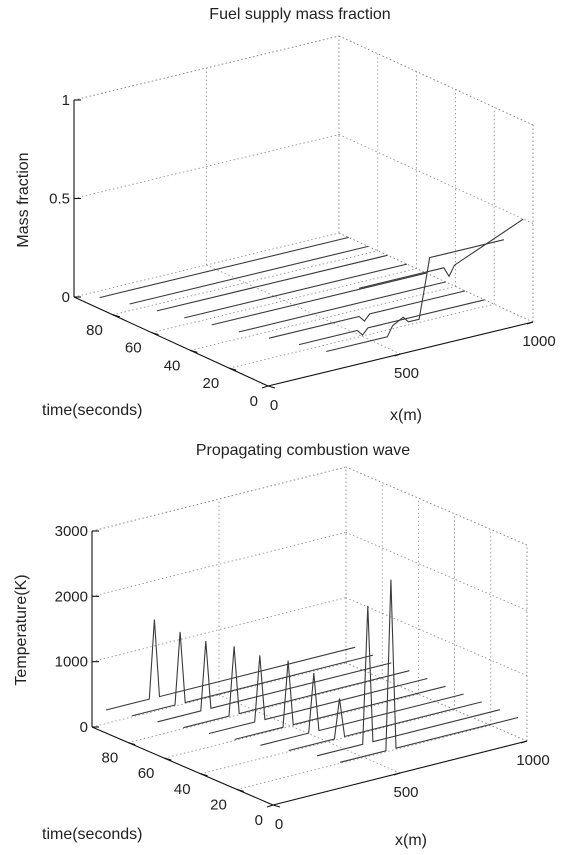 Image resolution: width=582 pixels, height=855 pixels. I want to click on z-tick-label: 3000, so click(71, 531).